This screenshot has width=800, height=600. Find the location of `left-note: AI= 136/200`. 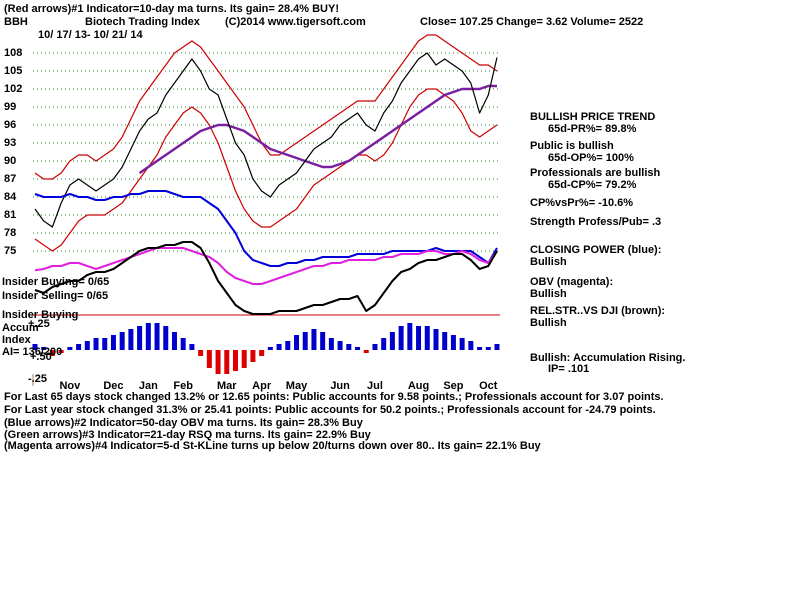

left-note: AI= 136/200 is located at coordinates (32, 352).